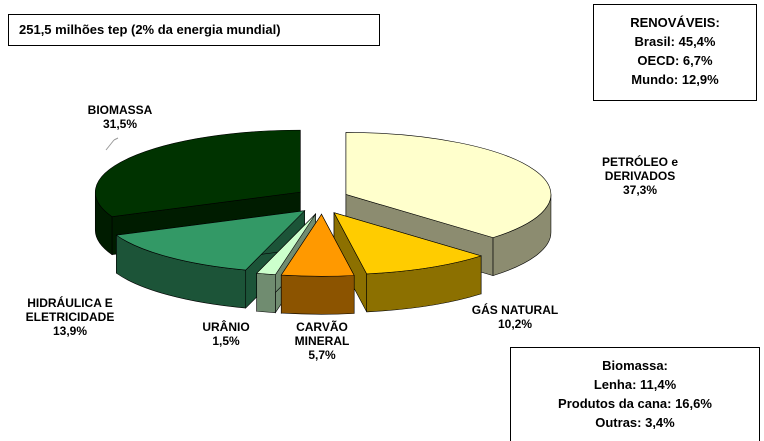 This screenshot has width=764, height=441. Describe the element at coordinates (515, 324) in the screenshot. I see `value-label: 10,2%` at that location.